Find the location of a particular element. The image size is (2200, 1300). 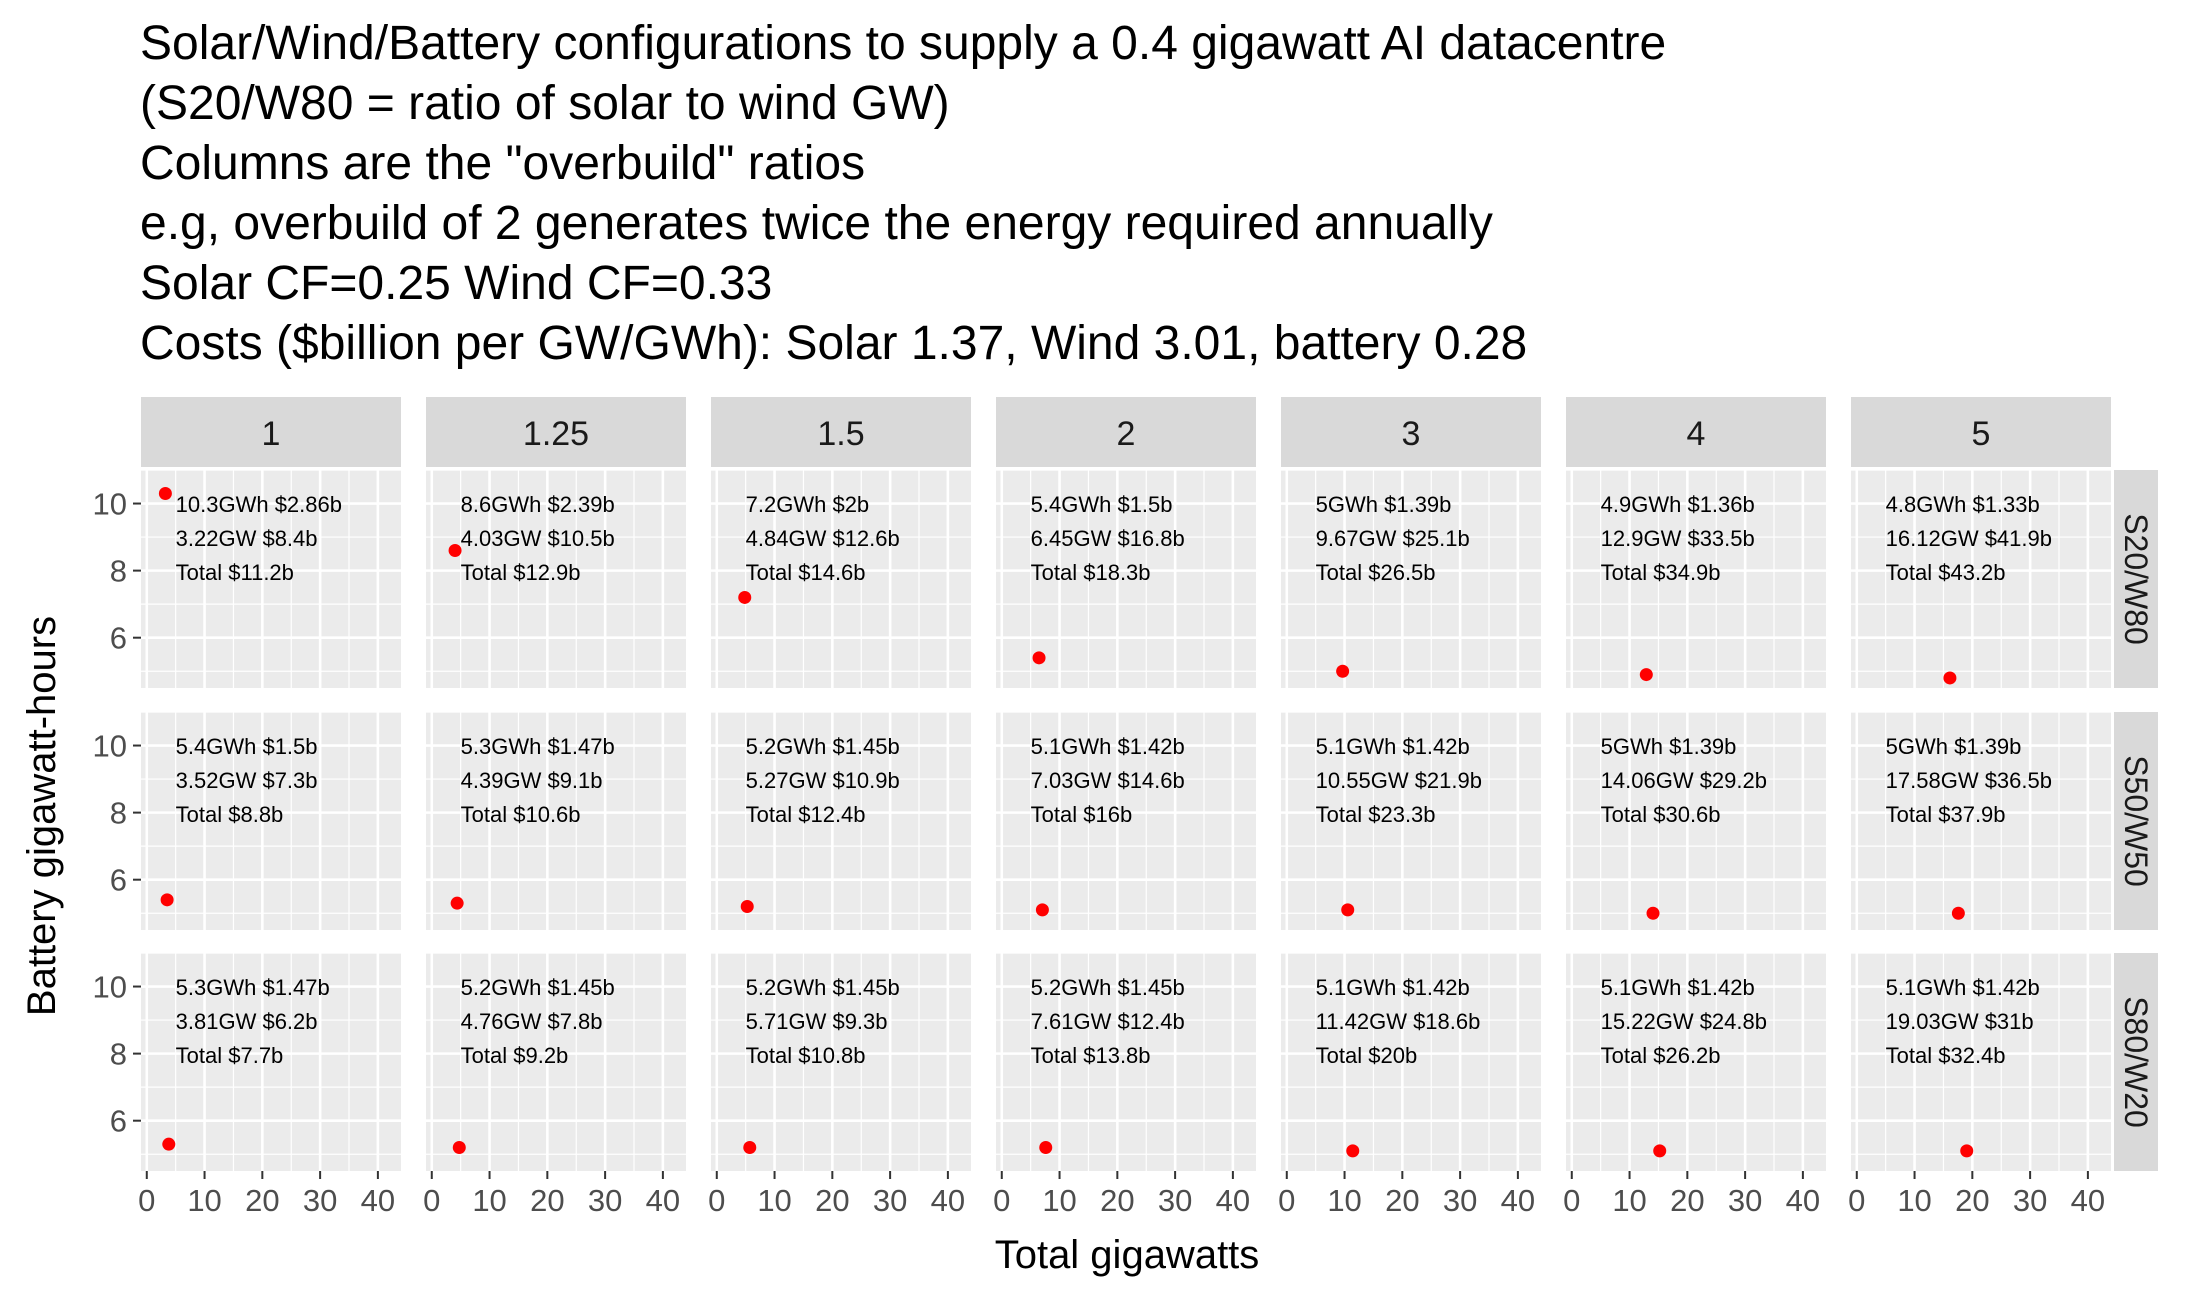

data-annotation: 3.81GW $6.2b is located at coordinates (247, 1021).